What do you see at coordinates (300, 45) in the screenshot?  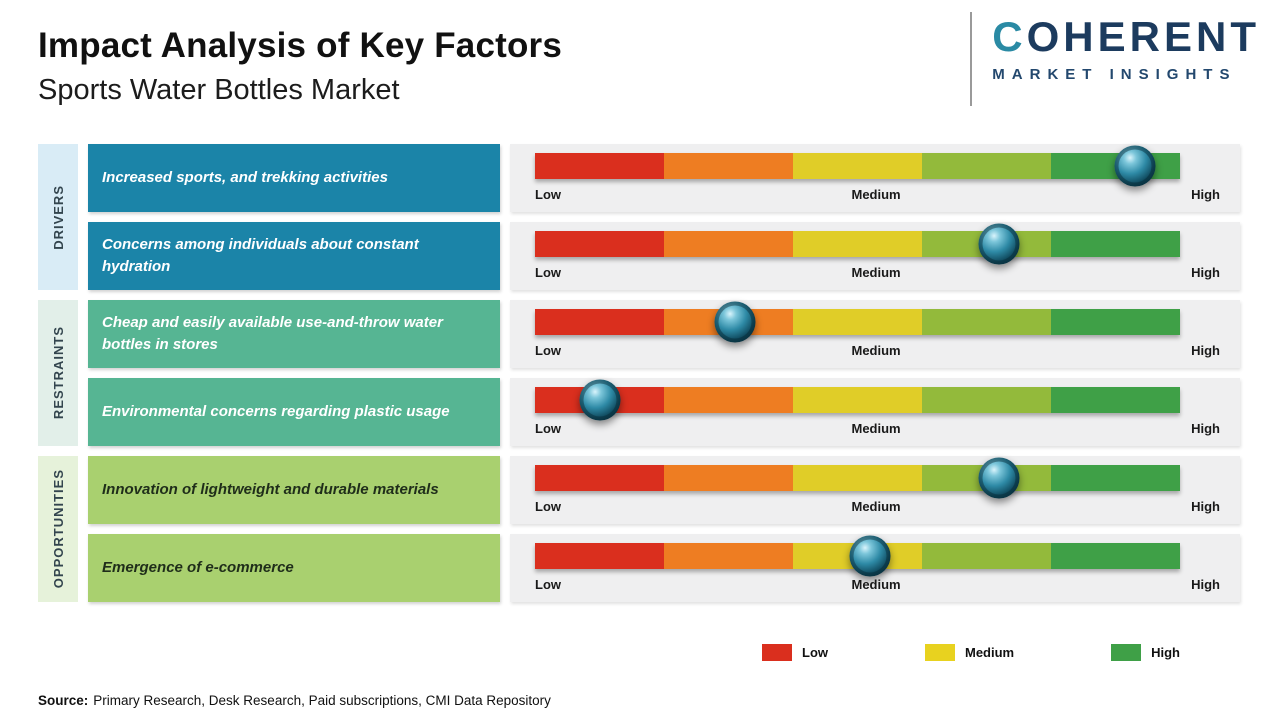 I see `page-title: Impact Analysis of Key Factors` at bounding box center [300, 45].